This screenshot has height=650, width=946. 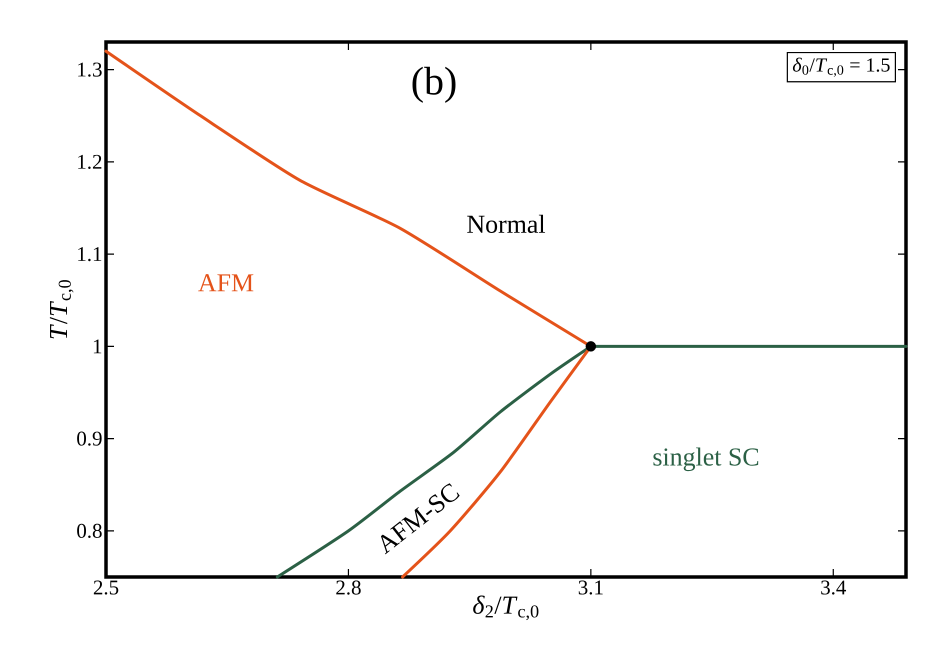 What do you see at coordinates (62, 309) in the screenshot?
I see `y-axis-title: T/T$_{c,0}$` at bounding box center [62, 309].